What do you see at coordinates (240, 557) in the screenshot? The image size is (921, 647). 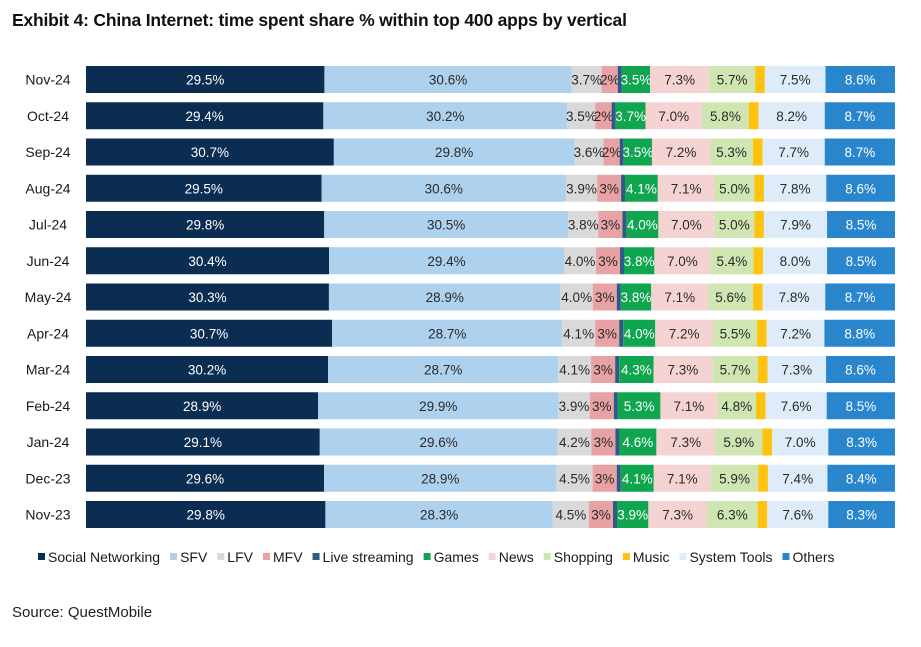 I see `legend-entry: LFV` at bounding box center [240, 557].